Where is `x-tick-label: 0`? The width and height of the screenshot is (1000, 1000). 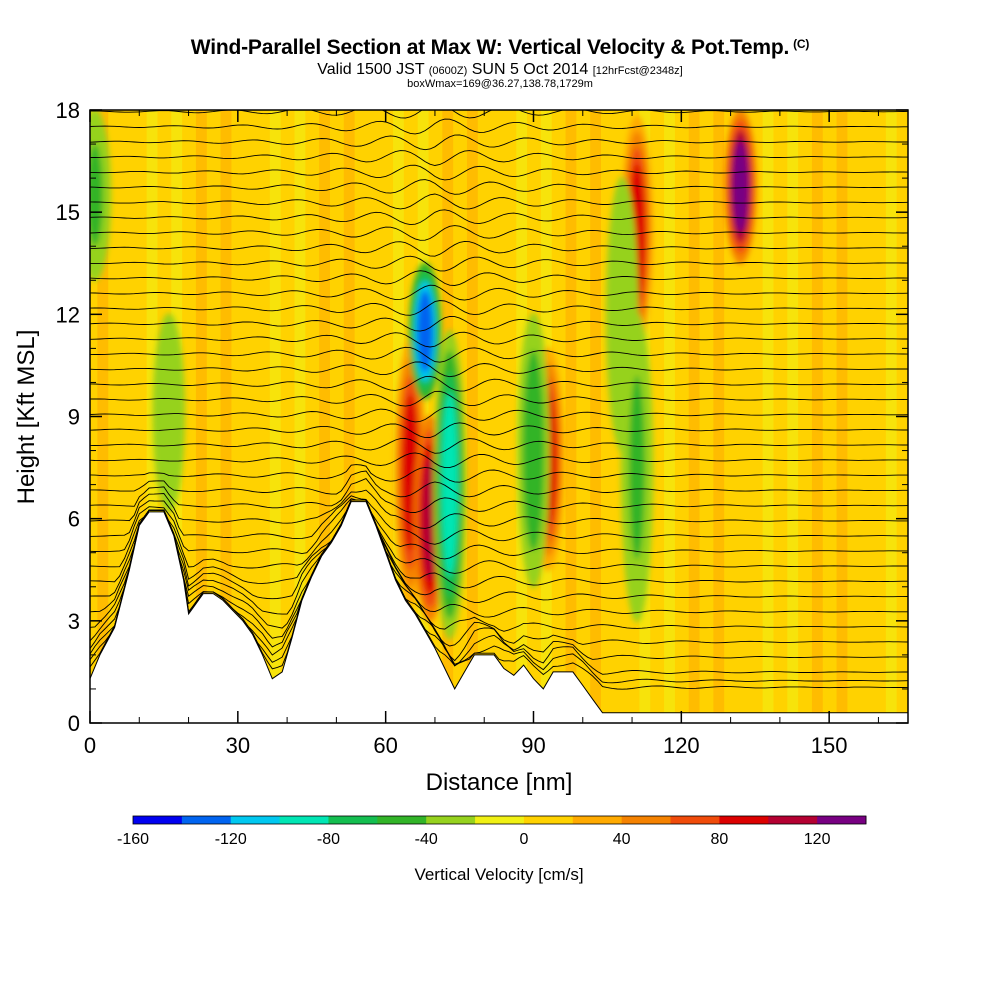
x-tick-label: 0 is located at coordinates (90, 745).